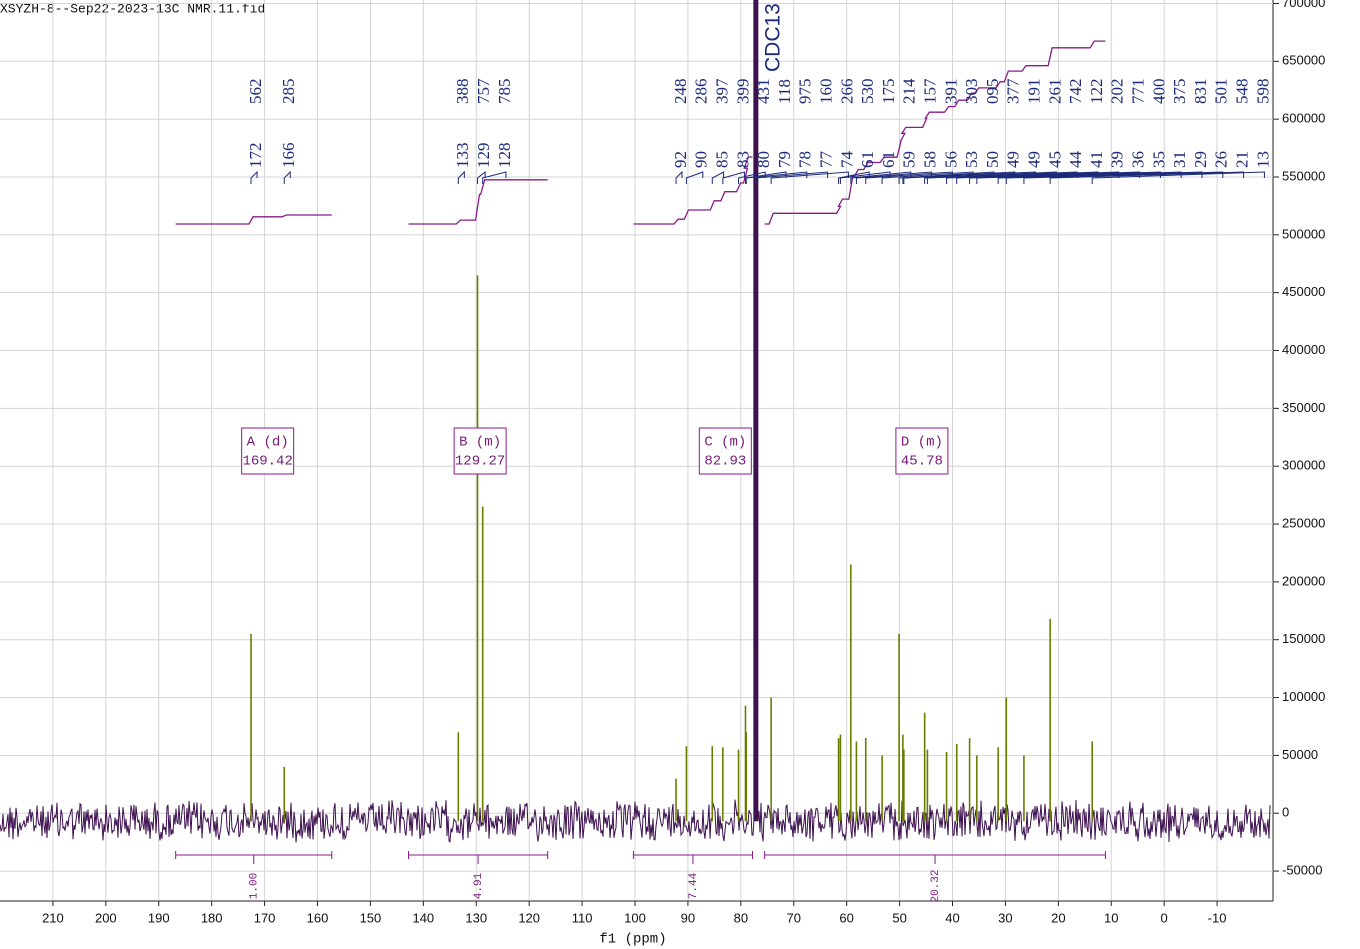 The image size is (1360, 949). I want to click on y-tick-label: 250000, so click(1303, 522).